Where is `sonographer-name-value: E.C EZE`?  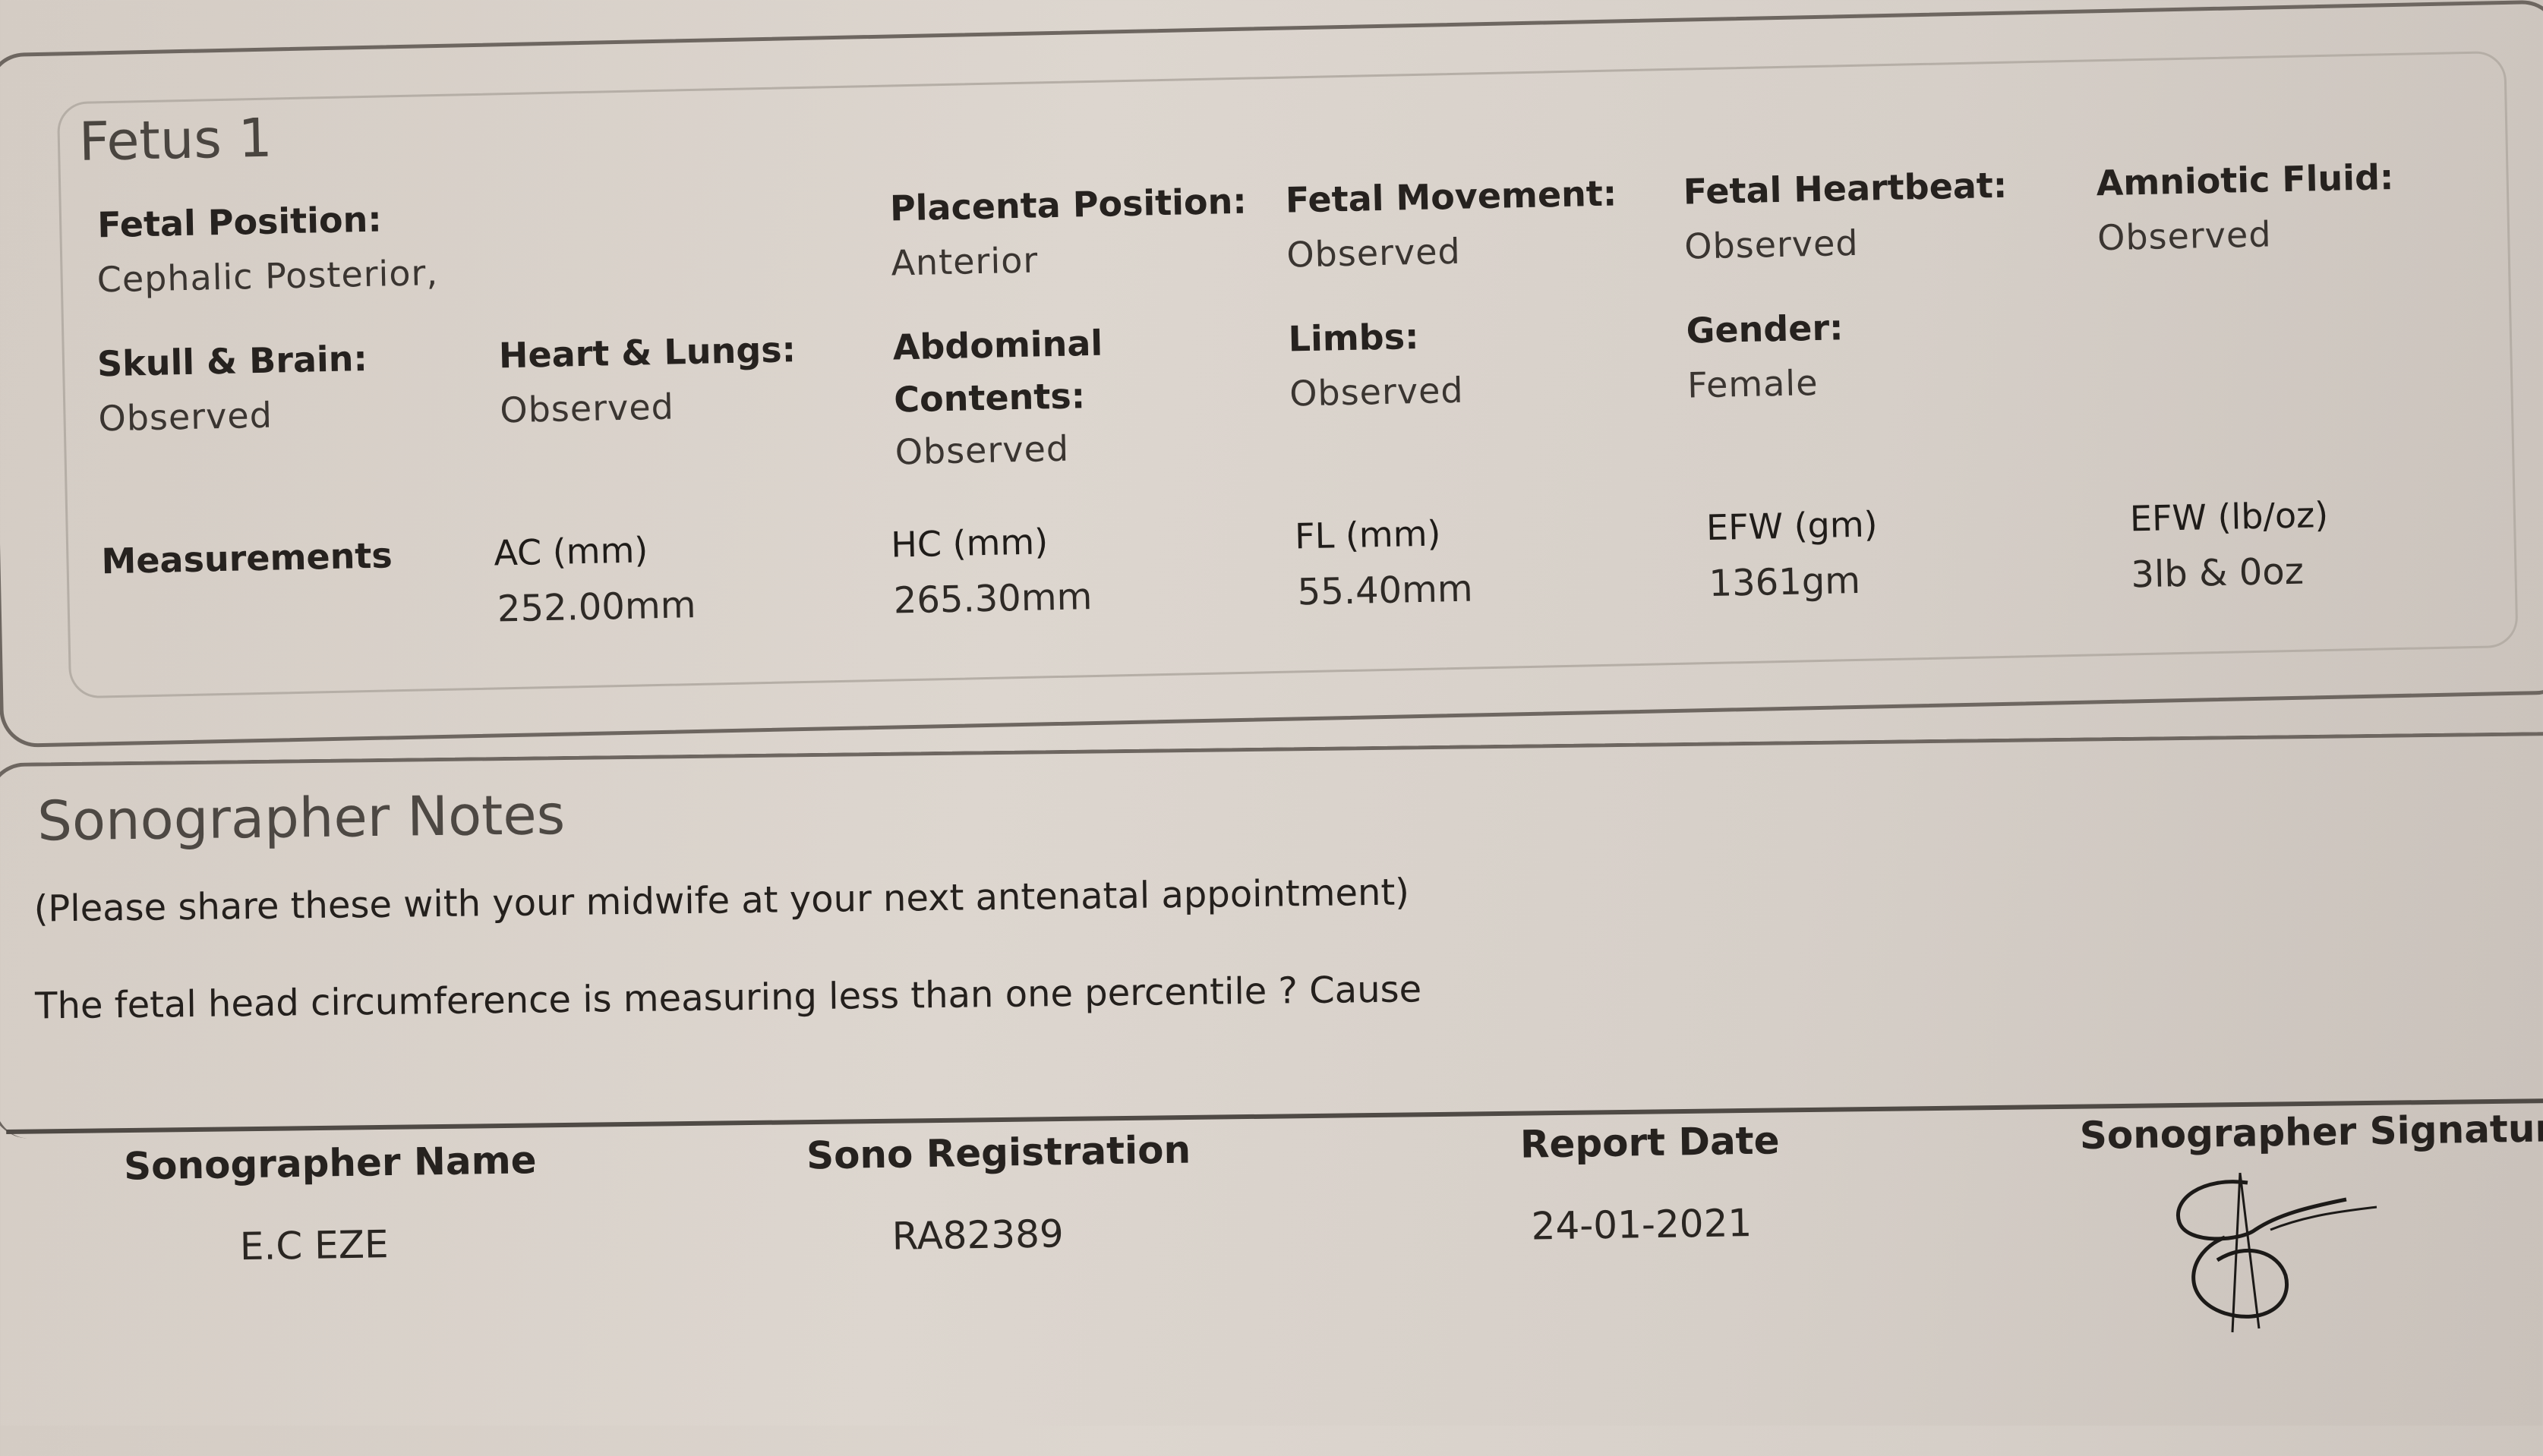 sonographer-name-value: E.C EZE is located at coordinates (314, 1245).